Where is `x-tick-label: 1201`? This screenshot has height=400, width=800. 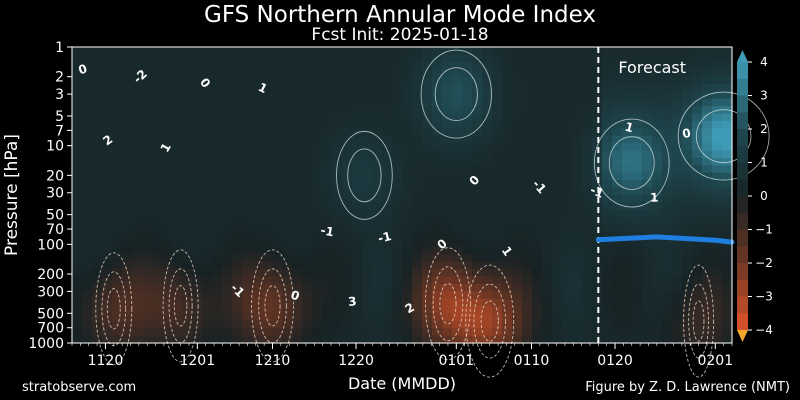
x-tick-label: 1201 is located at coordinates (197, 361).